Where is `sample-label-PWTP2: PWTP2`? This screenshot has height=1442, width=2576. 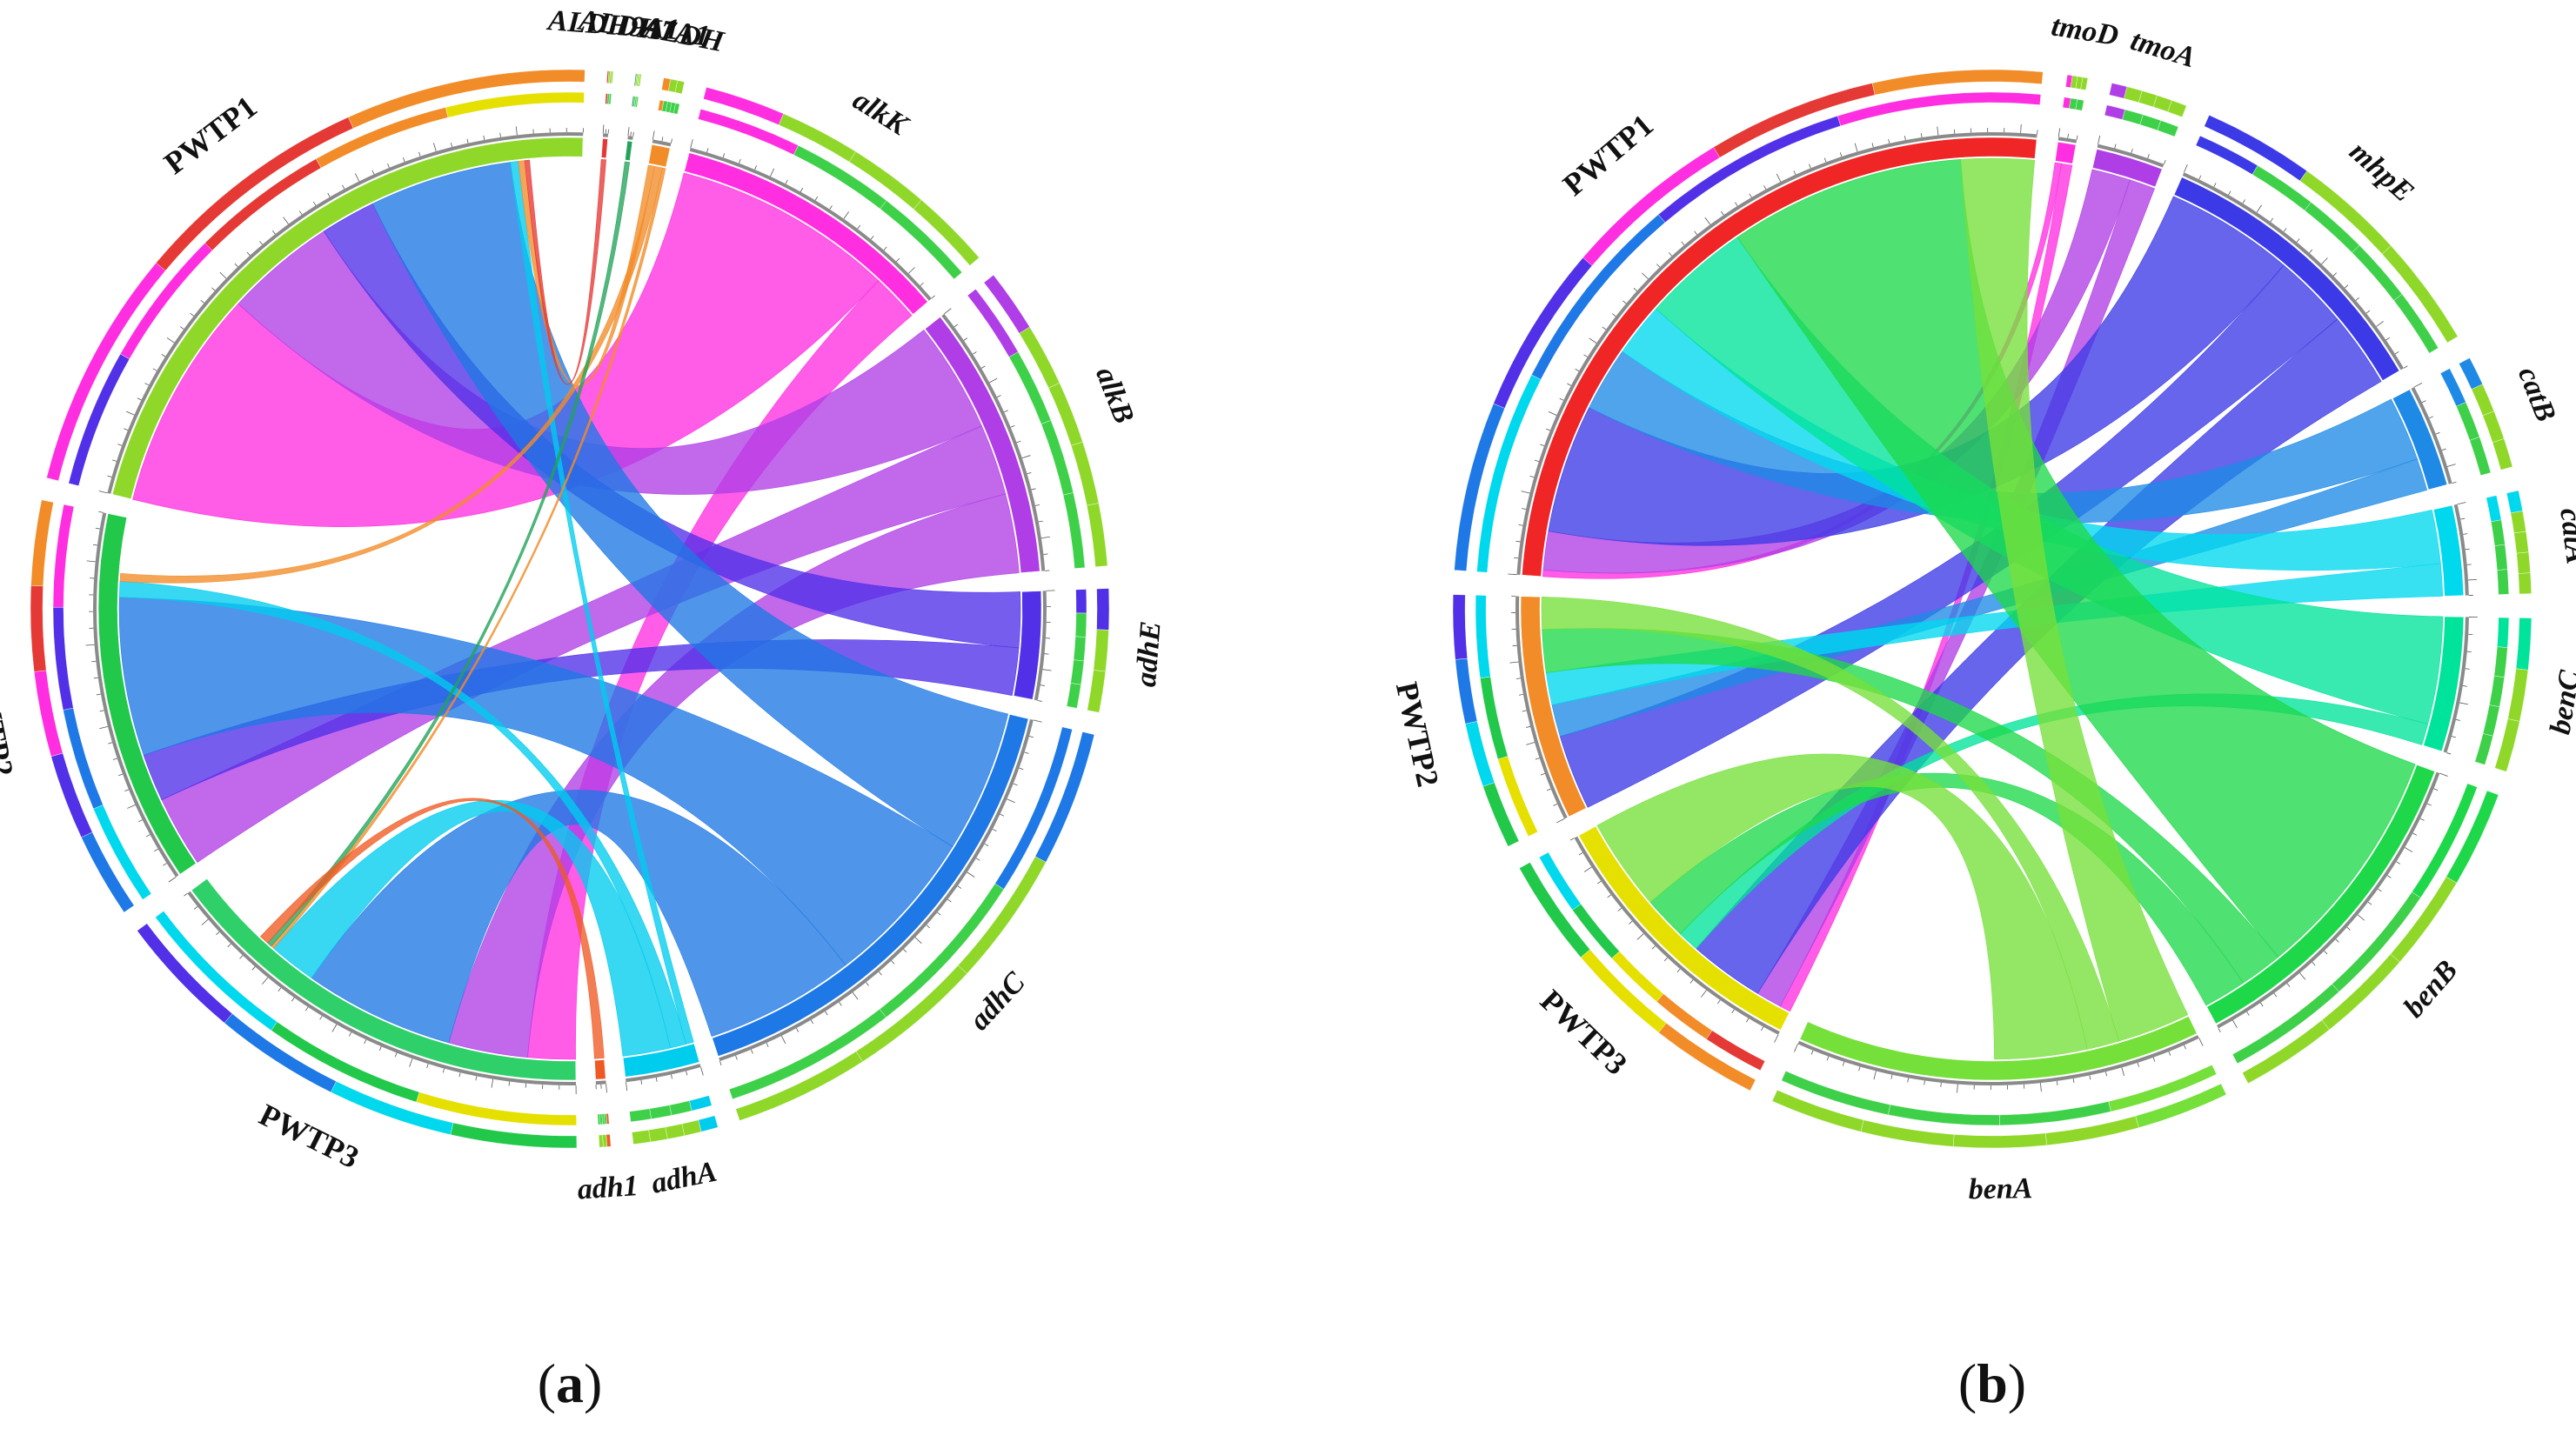
sample-label-PWTP2: PWTP2 is located at coordinates (10, 724).